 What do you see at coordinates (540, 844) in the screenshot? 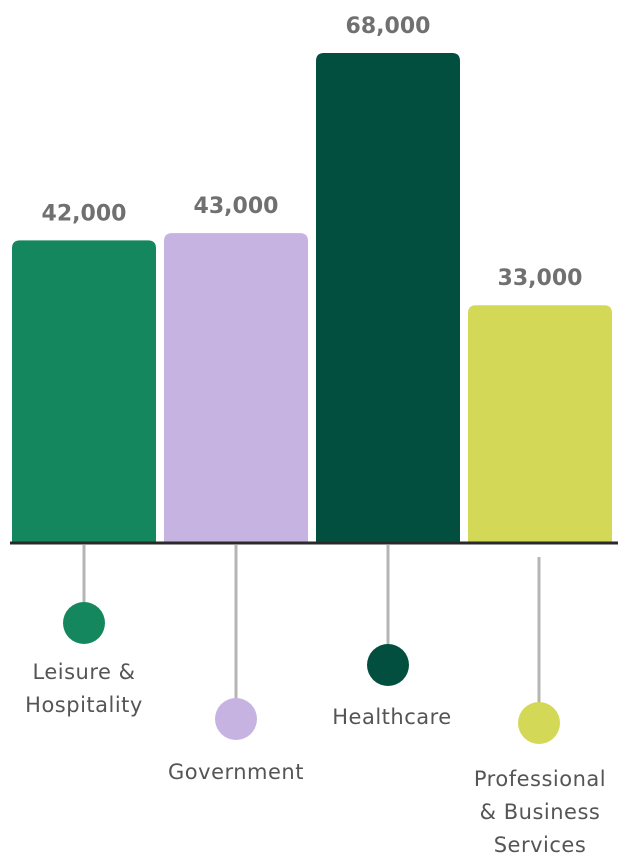
I see `category-label-3-line-2: Services` at bounding box center [540, 844].